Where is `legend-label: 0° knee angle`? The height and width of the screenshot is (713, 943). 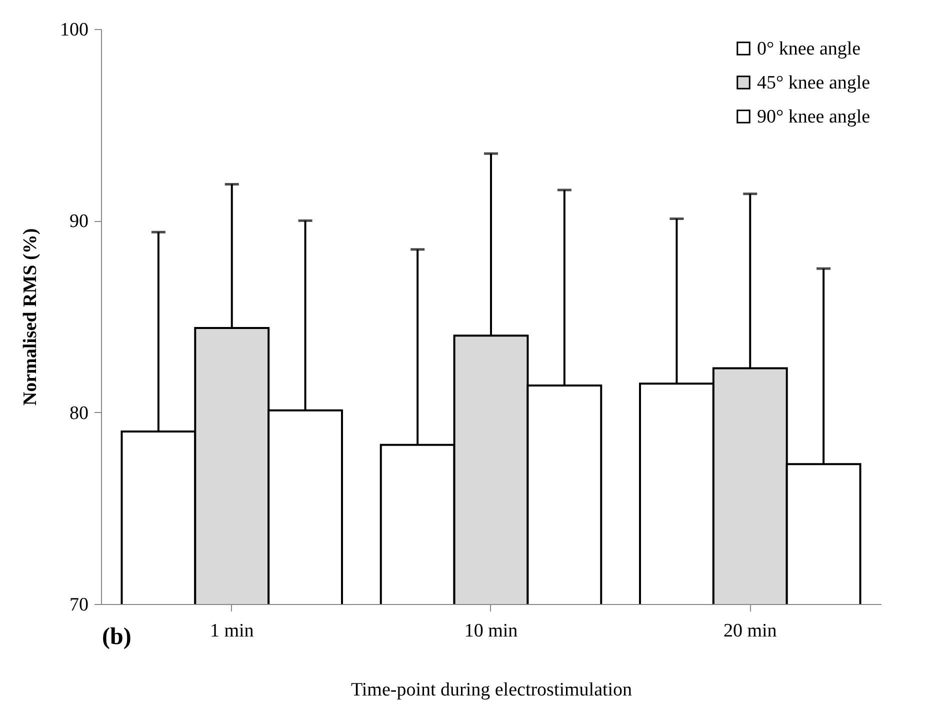 legend-label: 0° knee angle is located at coordinates (809, 49).